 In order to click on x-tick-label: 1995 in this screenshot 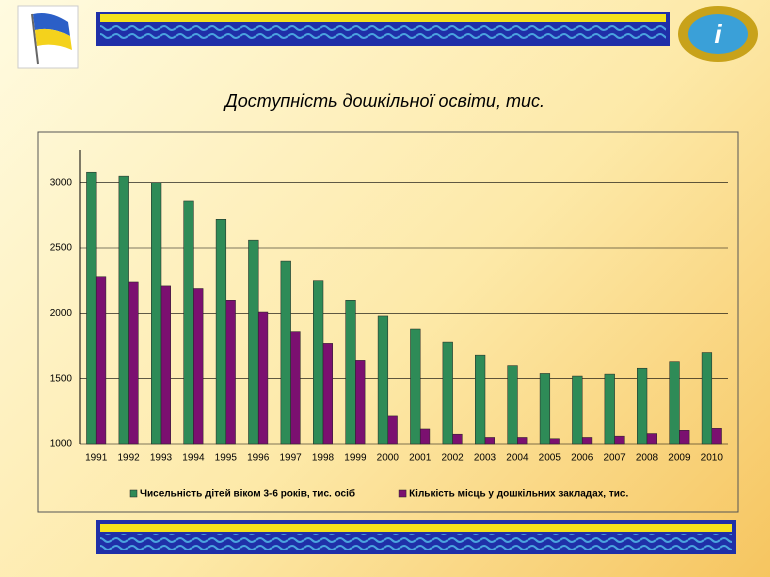, I will do `click(226, 458)`.